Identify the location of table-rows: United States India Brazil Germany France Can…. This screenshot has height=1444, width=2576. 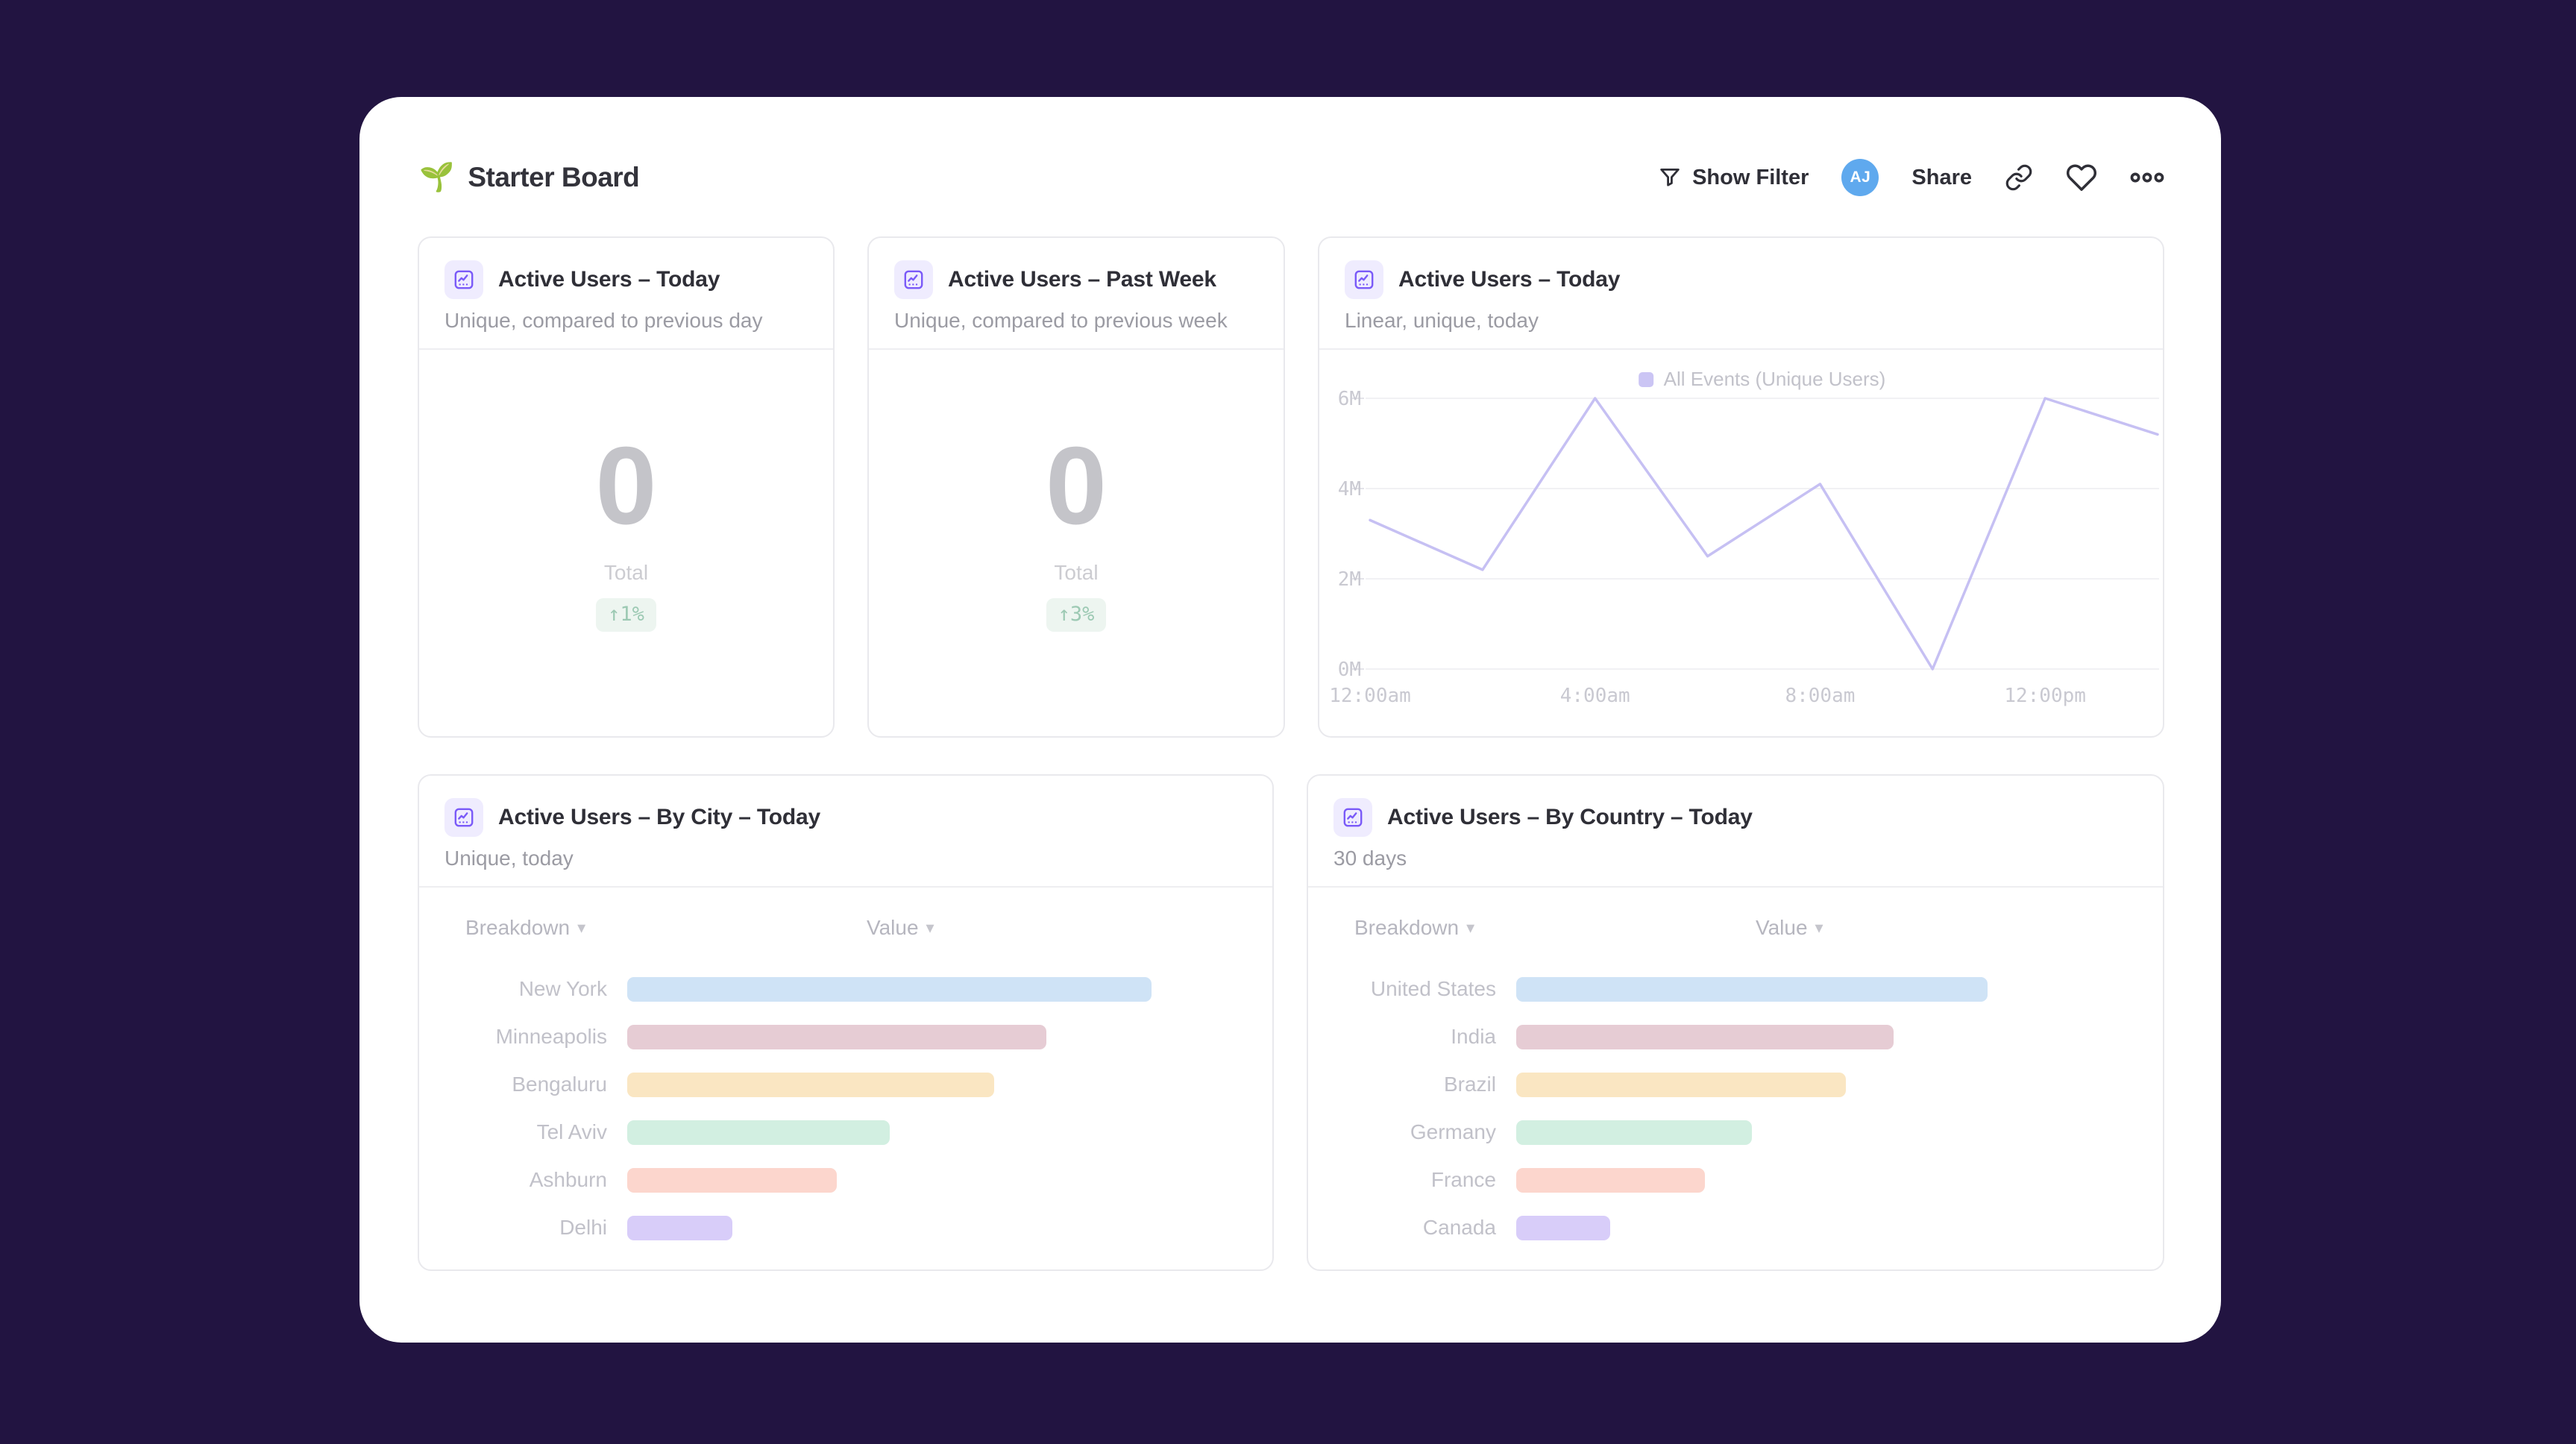
(1736, 1109).